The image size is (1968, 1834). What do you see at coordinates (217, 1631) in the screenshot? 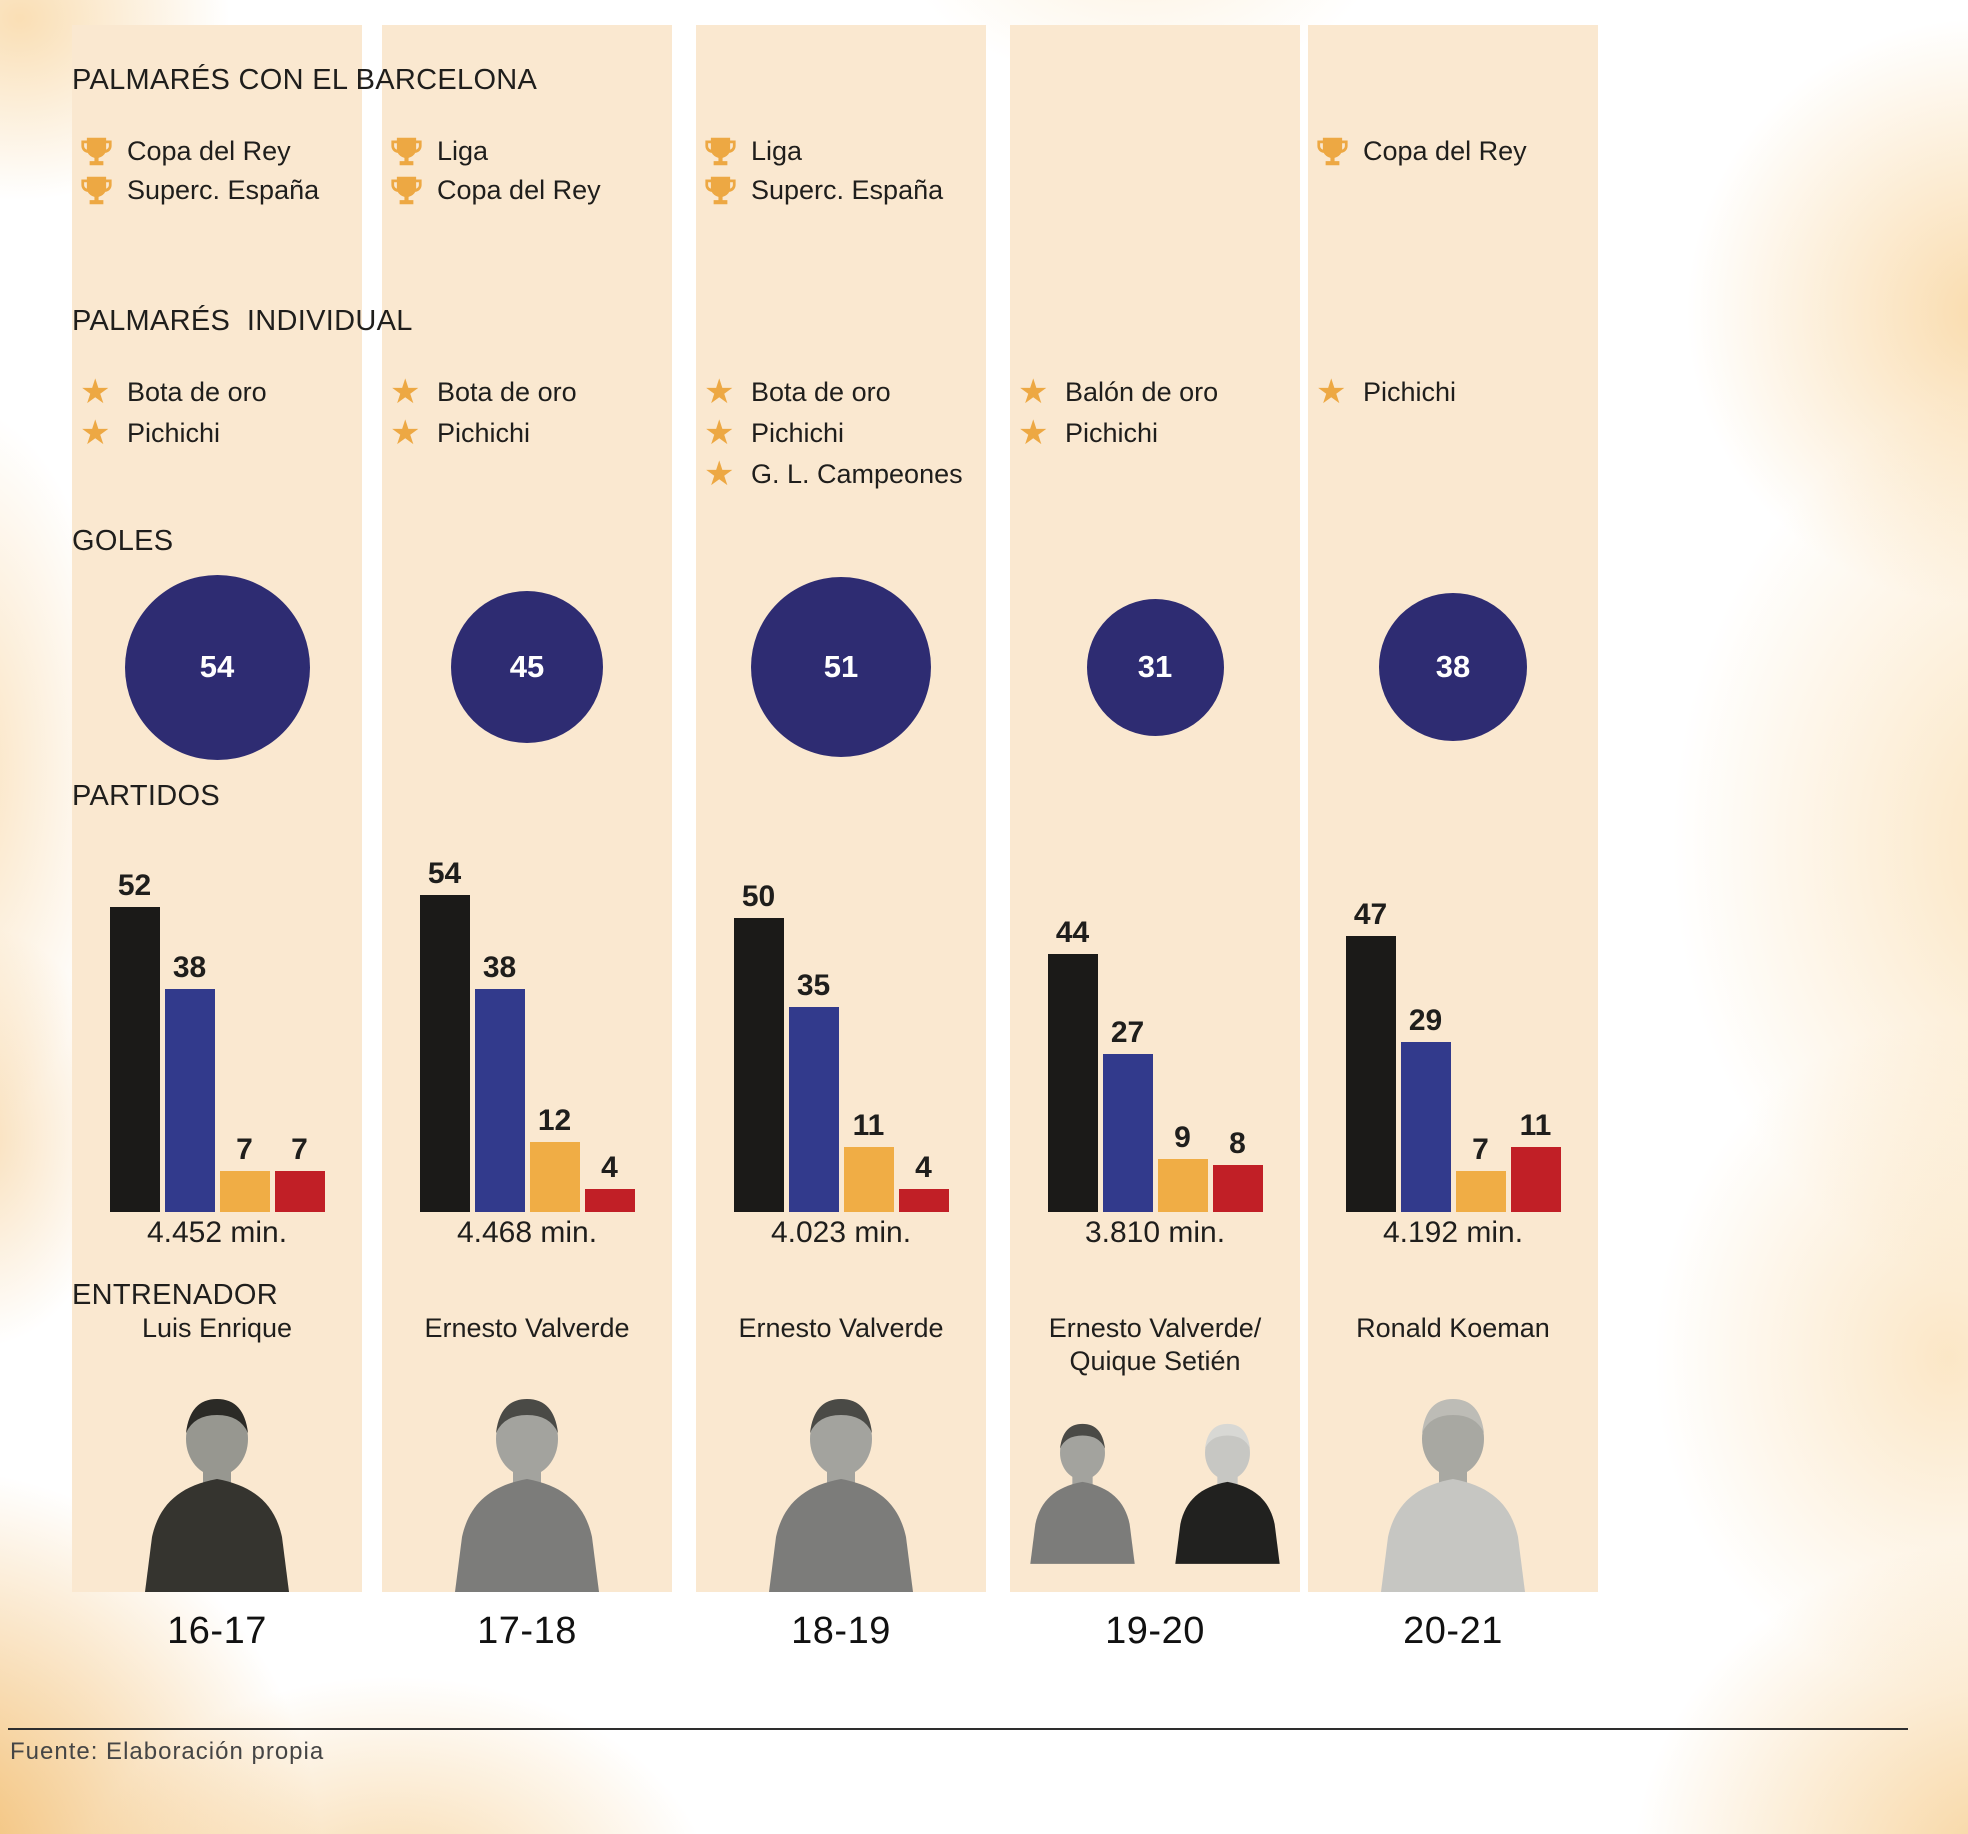
I see `season-label: 16-17` at bounding box center [217, 1631].